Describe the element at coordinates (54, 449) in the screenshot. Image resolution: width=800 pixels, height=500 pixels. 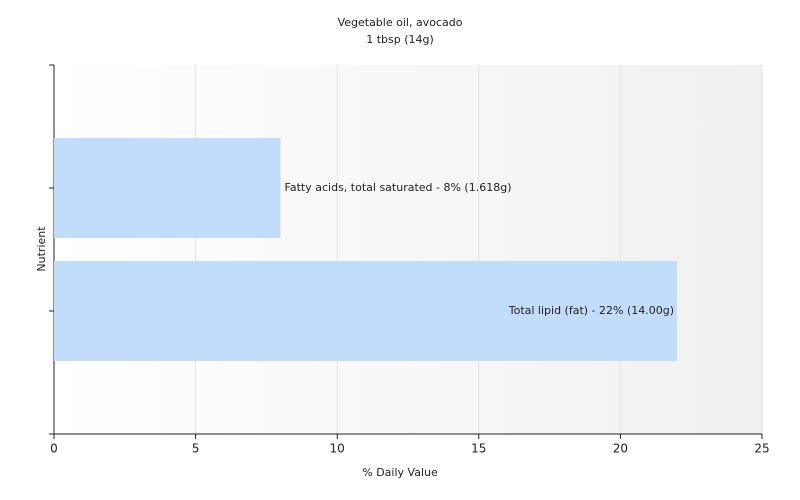
I see `x-tick-label: 0` at that location.